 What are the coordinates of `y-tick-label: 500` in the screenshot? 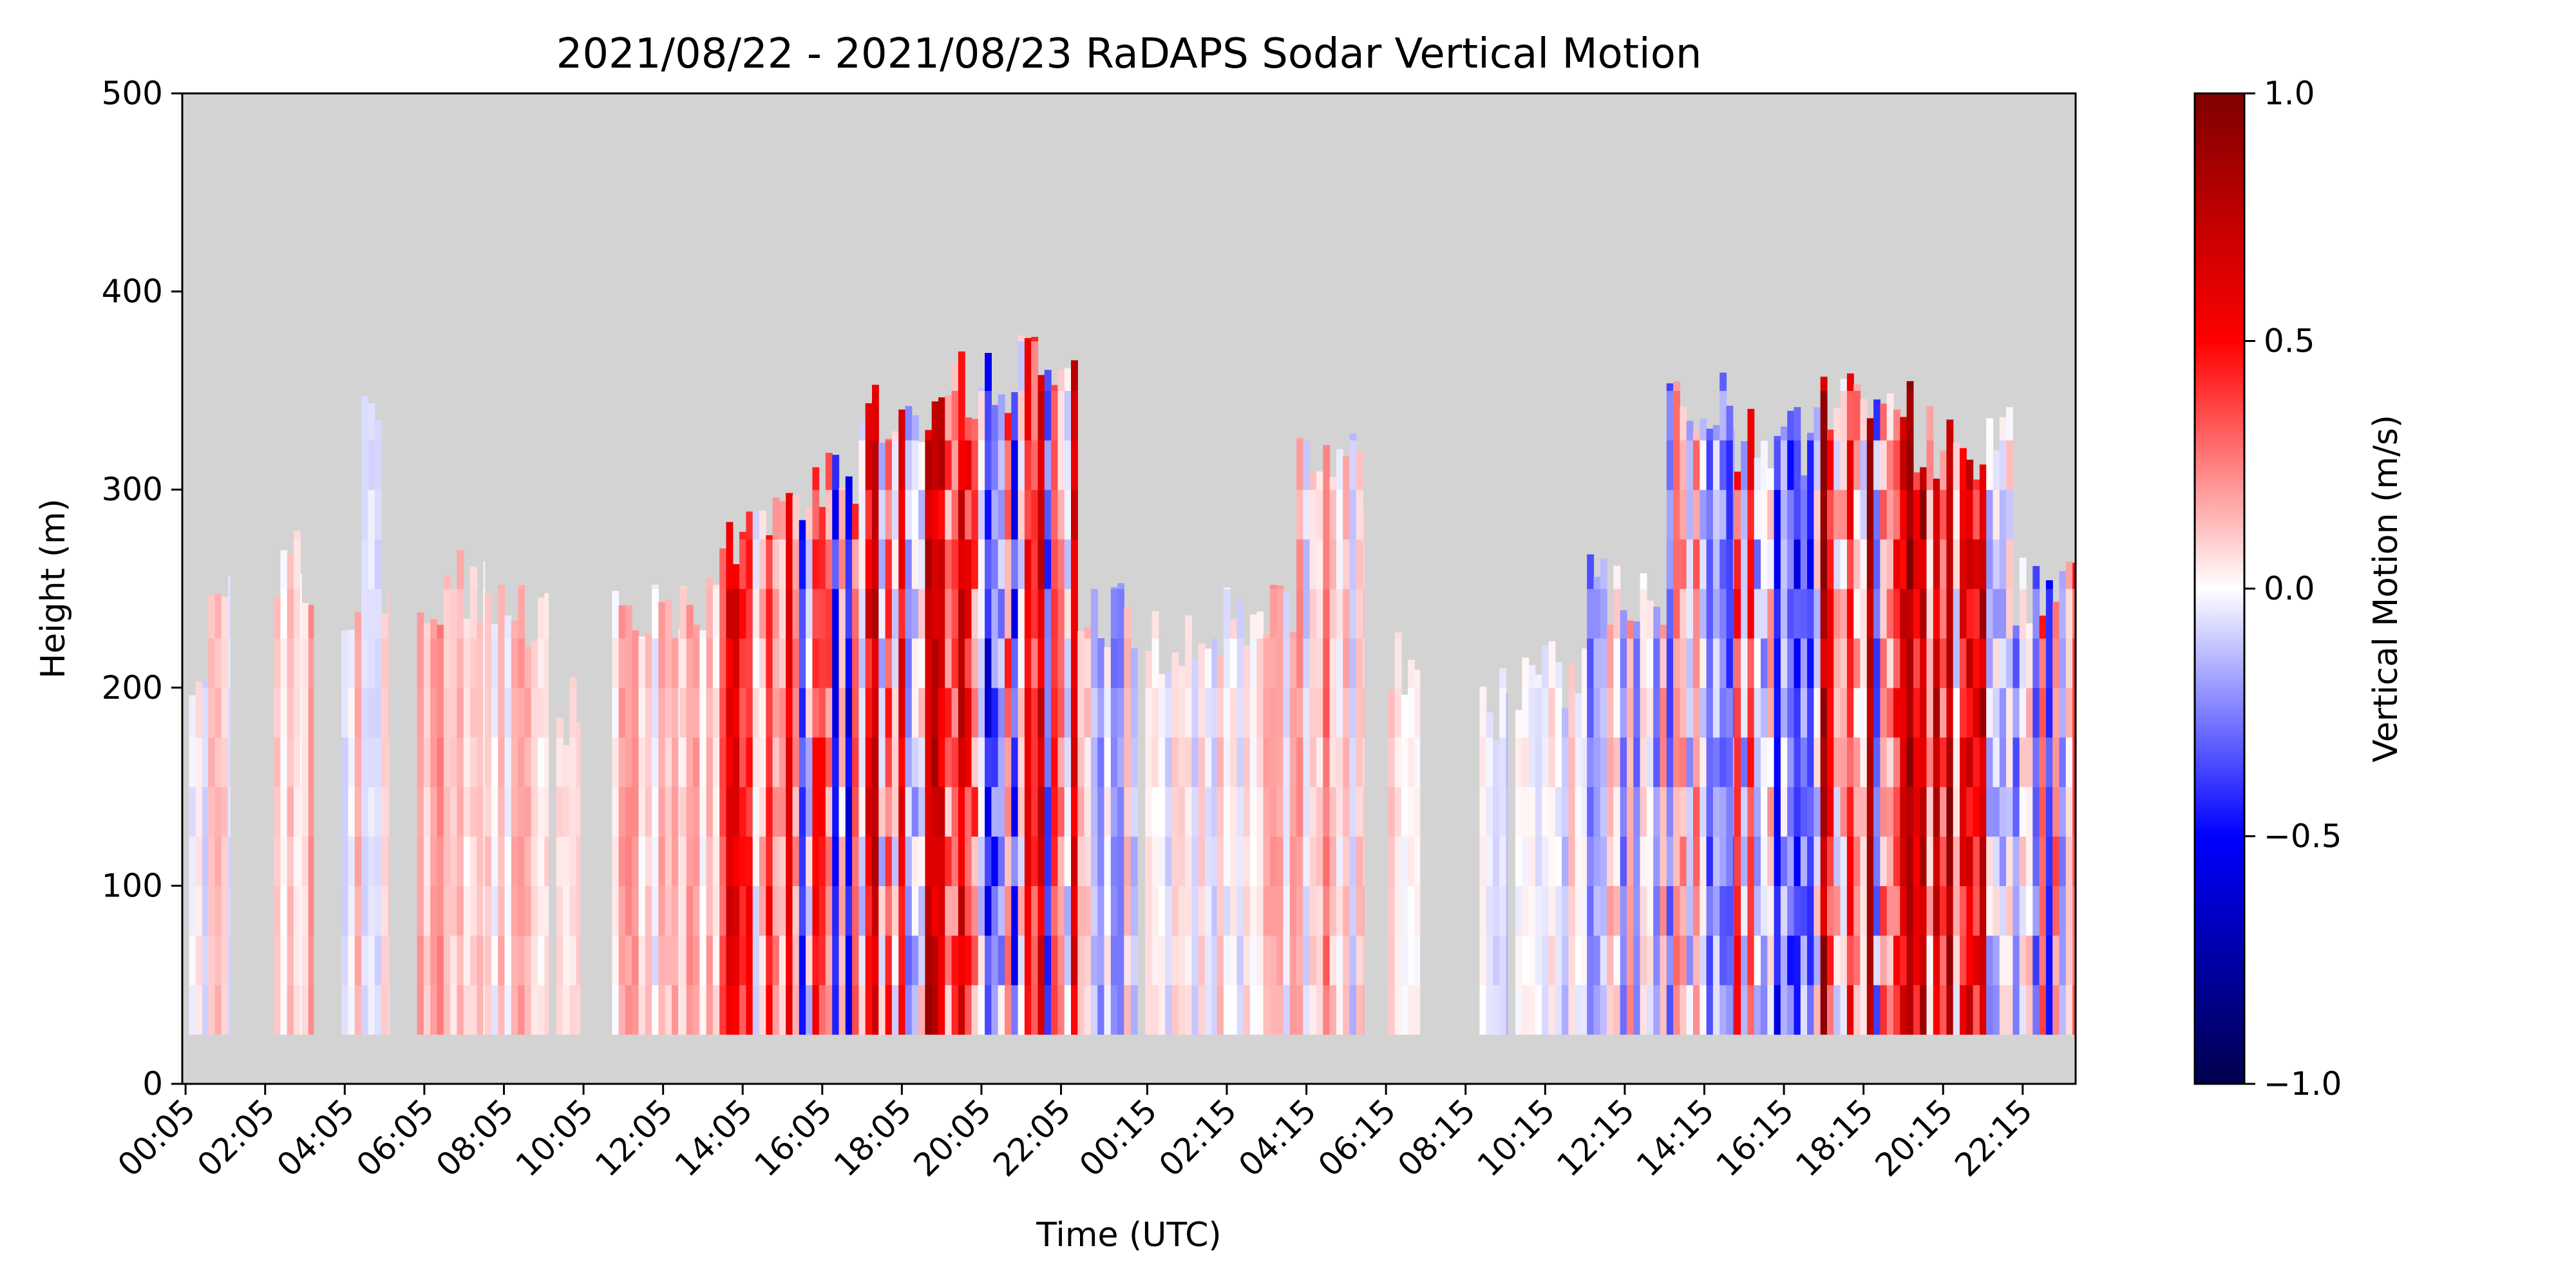 It's located at (132, 93).